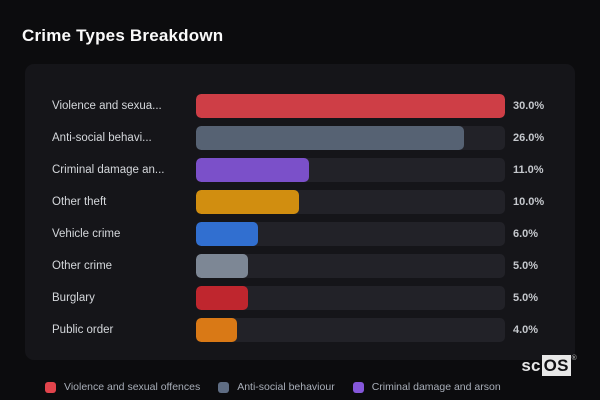 The height and width of the screenshot is (400, 600). Describe the element at coordinates (574, 358) in the screenshot. I see `registered-trademark-icon: ®` at that location.